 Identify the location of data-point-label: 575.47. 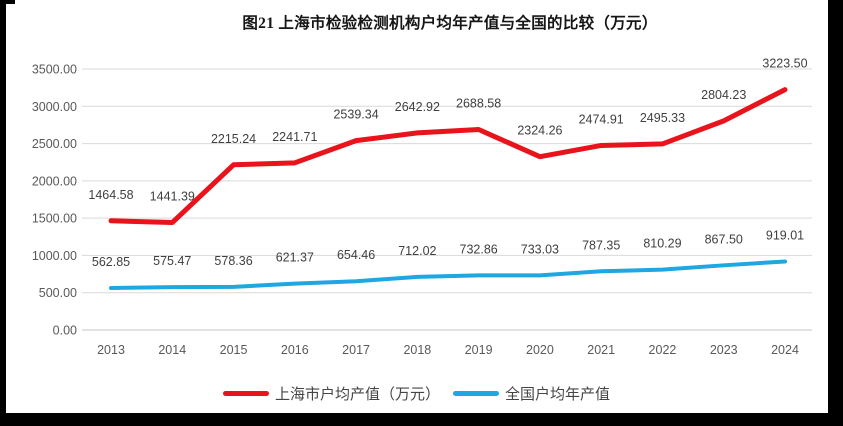
(172, 261).